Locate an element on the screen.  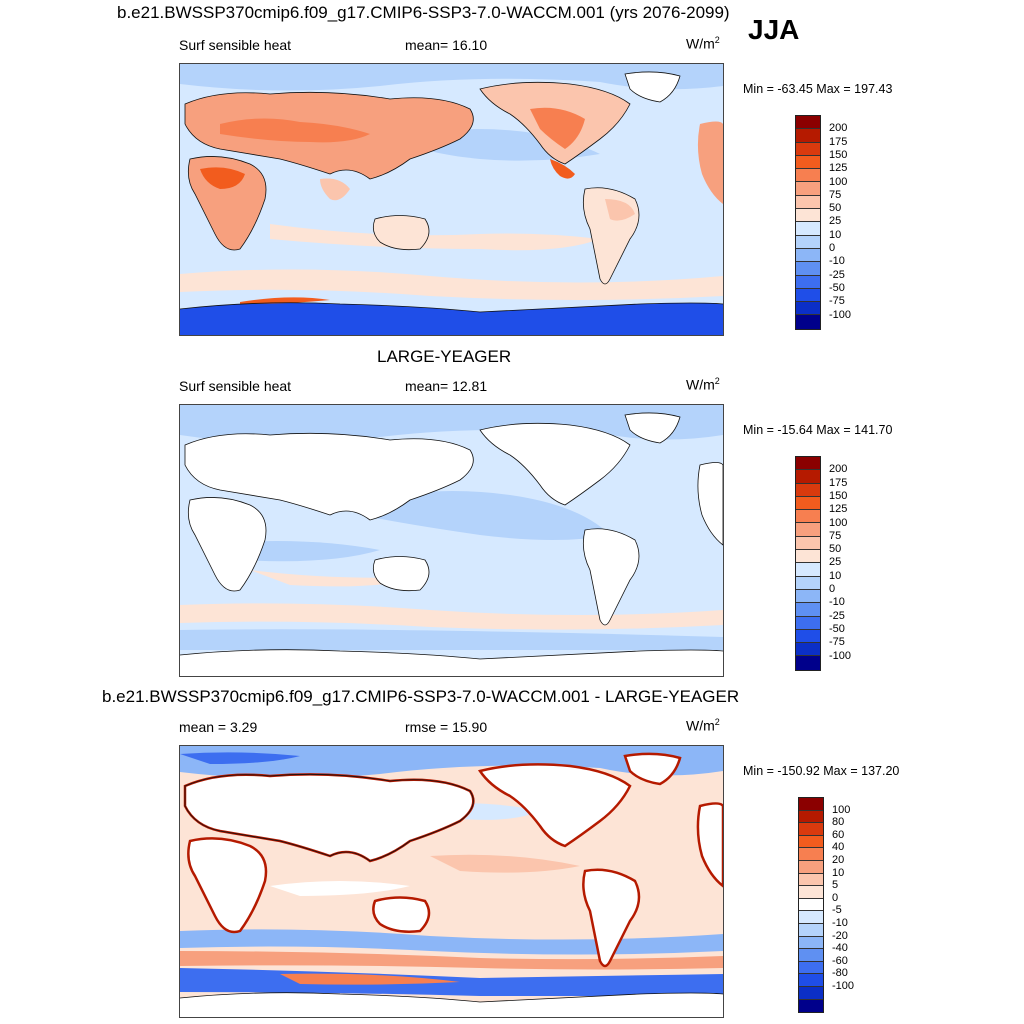
colorbar-tick-label: -40 is located at coordinates (840, 948).